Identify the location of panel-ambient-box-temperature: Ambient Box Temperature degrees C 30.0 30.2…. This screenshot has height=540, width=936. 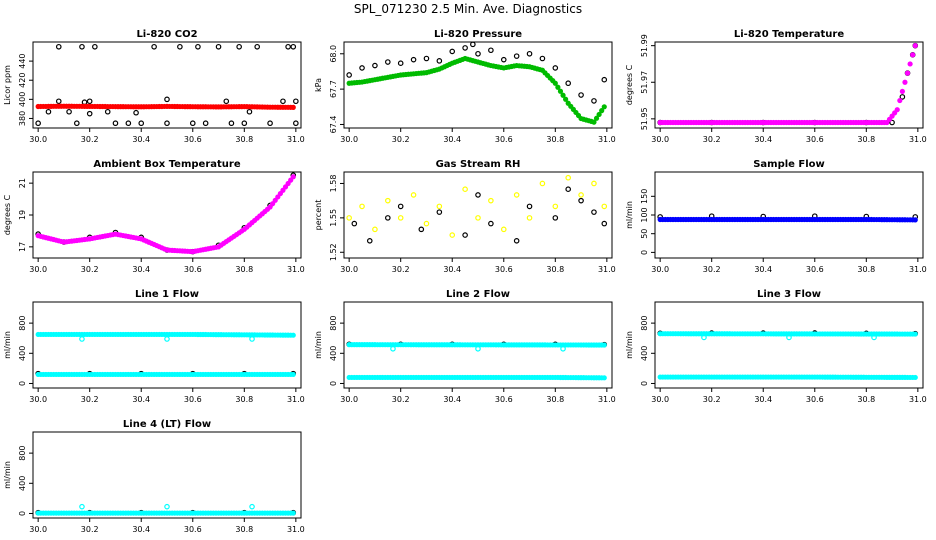
(154, 216).